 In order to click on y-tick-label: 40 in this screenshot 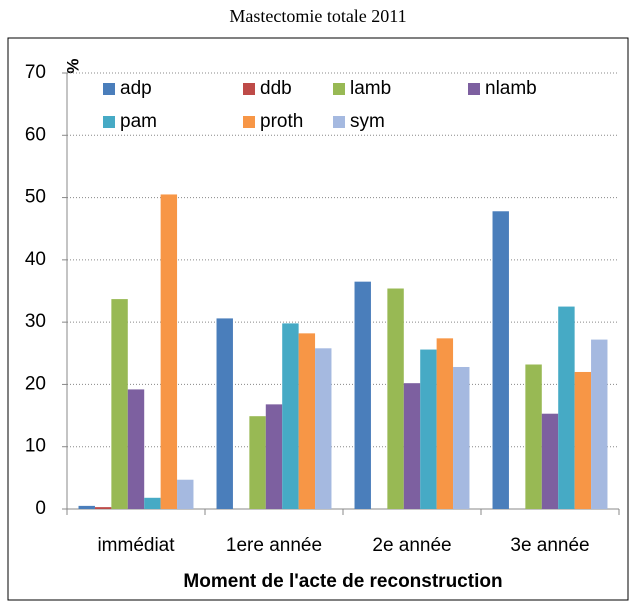, I will do `click(35, 259)`.